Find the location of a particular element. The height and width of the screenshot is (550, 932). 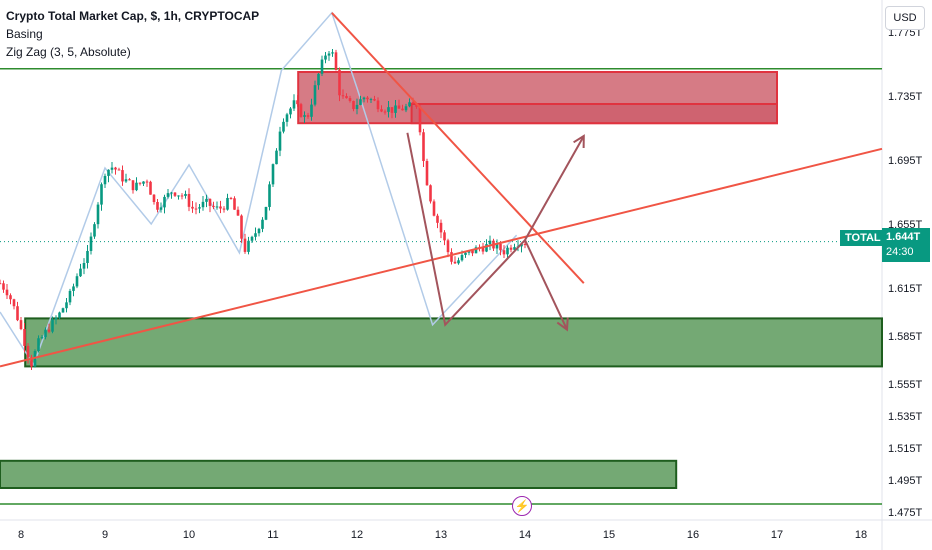

support-zone is located at coordinates (453, 342).